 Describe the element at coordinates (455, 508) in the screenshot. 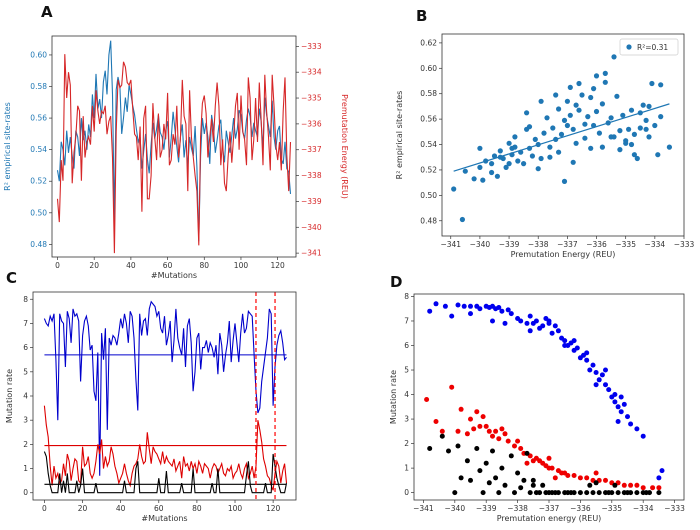

I see `panel-d-xtick-label: −340` at that location.